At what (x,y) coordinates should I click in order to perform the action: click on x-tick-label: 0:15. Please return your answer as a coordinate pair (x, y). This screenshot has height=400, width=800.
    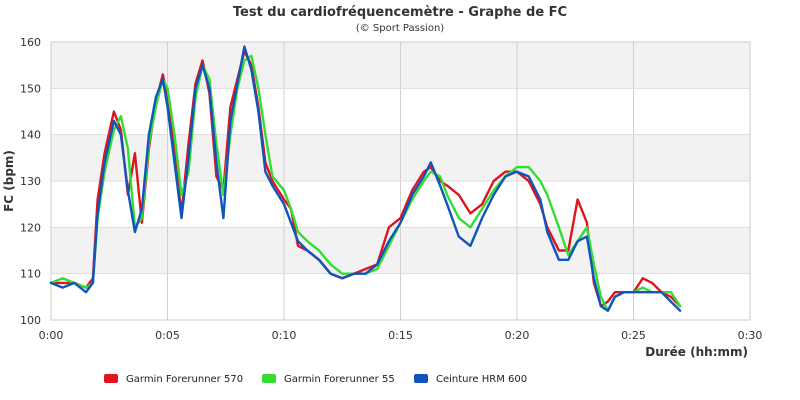
    Looking at the image, I should click on (400, 335).